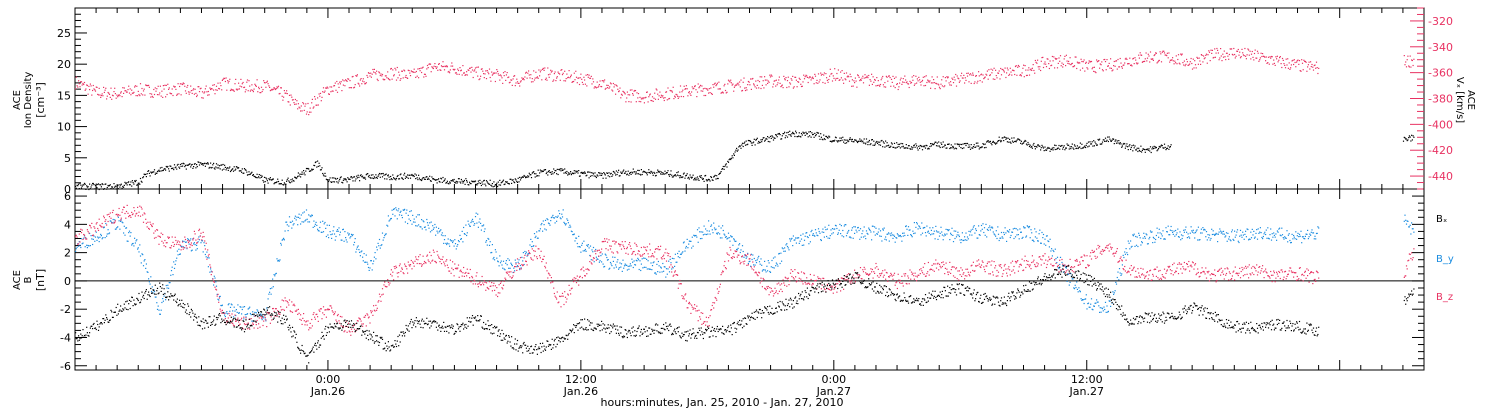 This screenshot has height=410, width=1500. What do you see at coordinates (1440, 176) in the screenshot?
I see `top-right-tick-label-6: -440` at bounding box center [1440, 176].